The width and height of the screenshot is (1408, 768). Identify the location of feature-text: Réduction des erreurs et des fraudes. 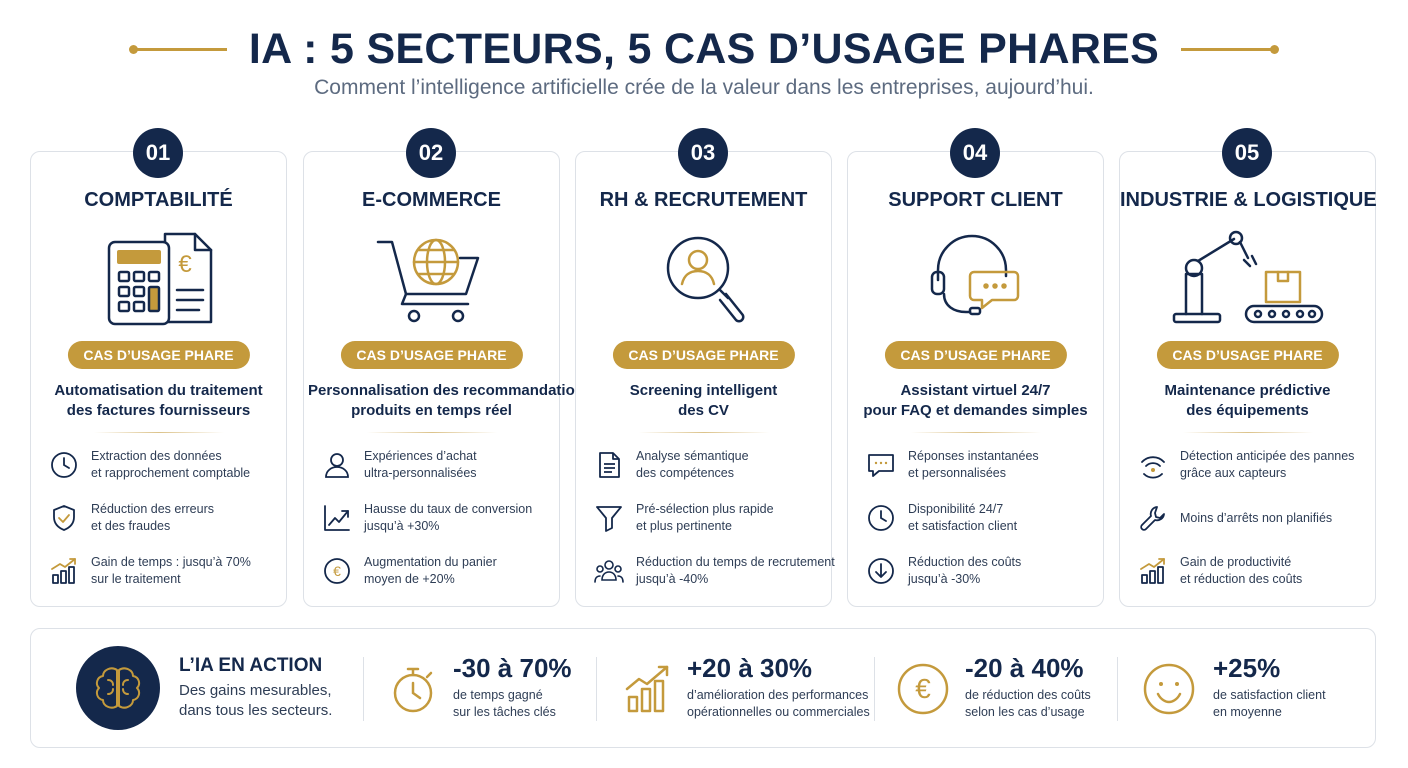
(152, 517).